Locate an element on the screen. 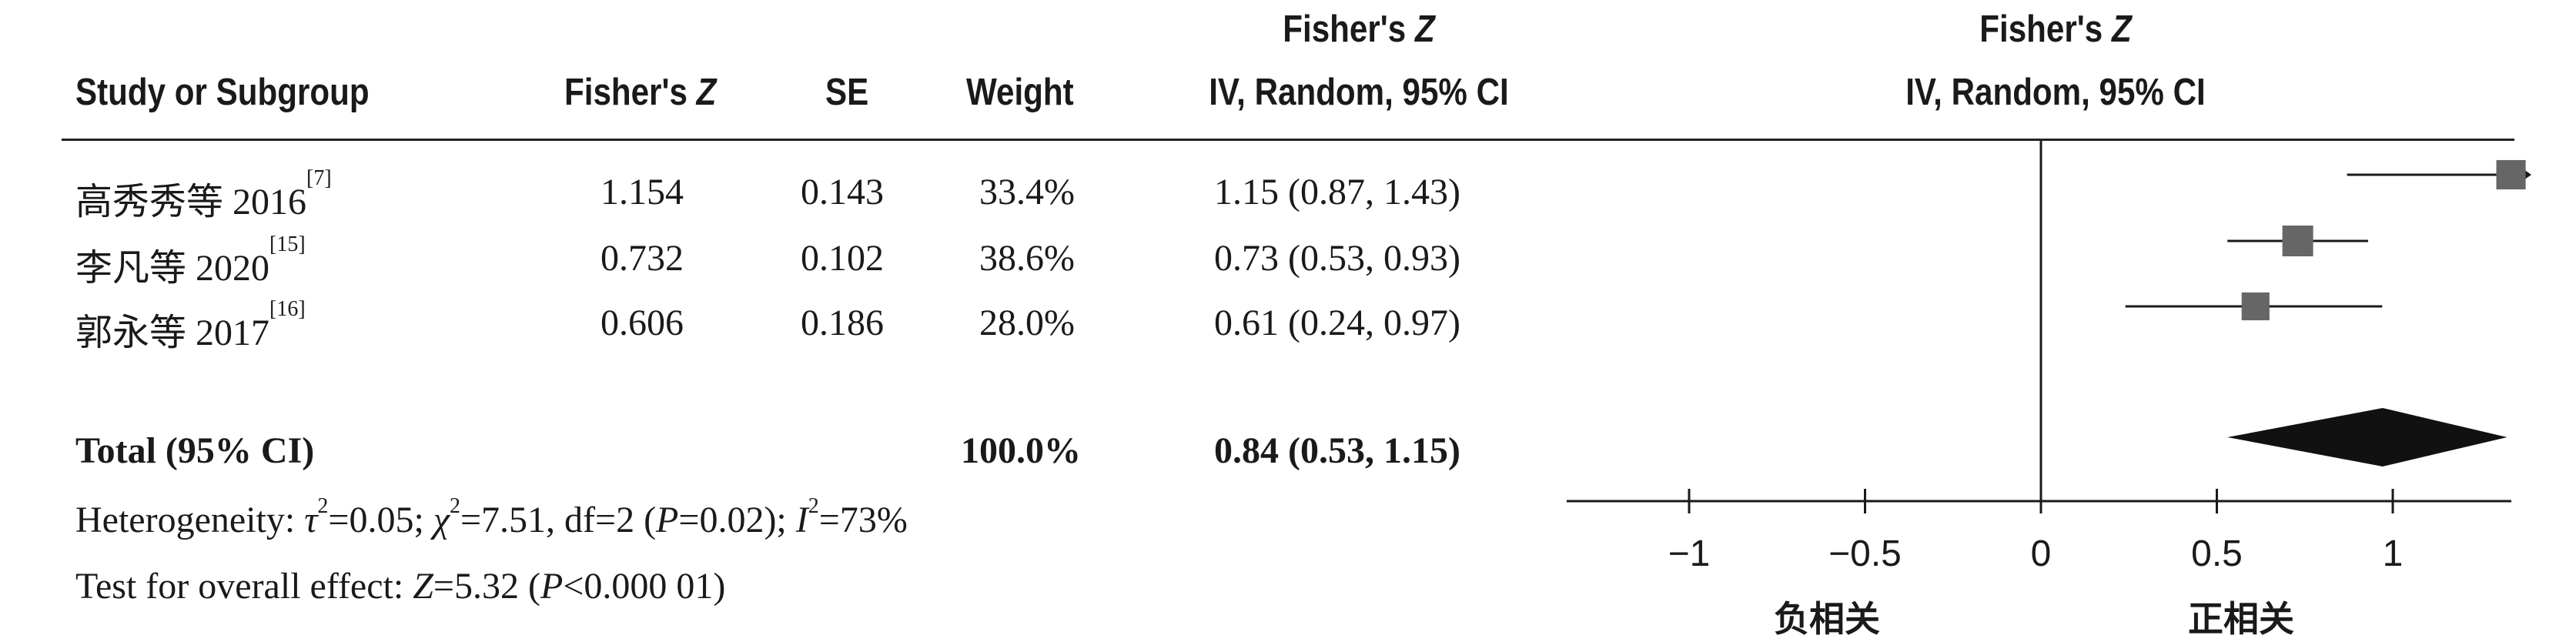 The image size is (2576, 642). study-name-3: 郭永等 2017[16] is located at coordinates (191, 326).